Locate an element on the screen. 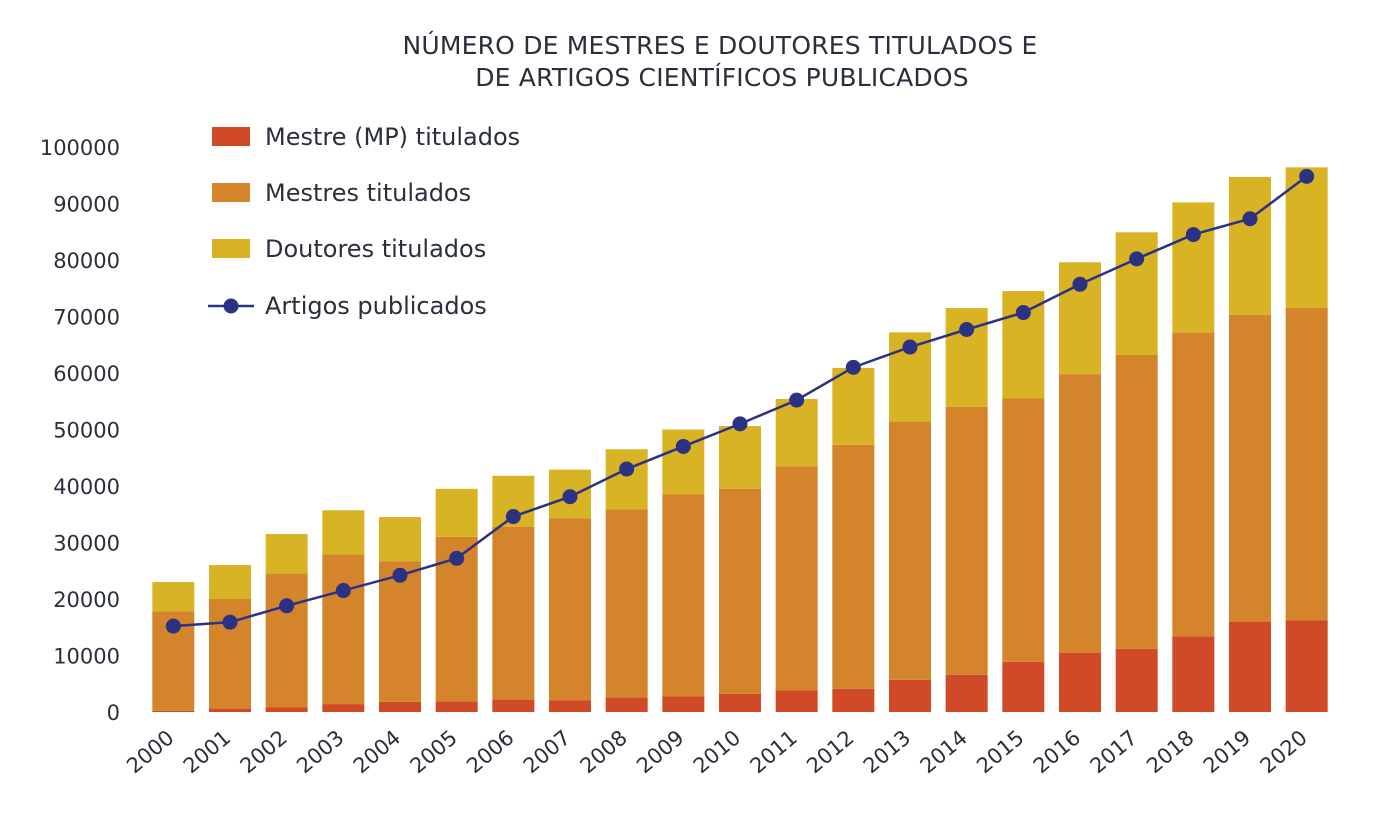 This screenshot has width=1385, height=824. bar-mestre-mp-titulados-2013 is located at coordinates (910, 695).